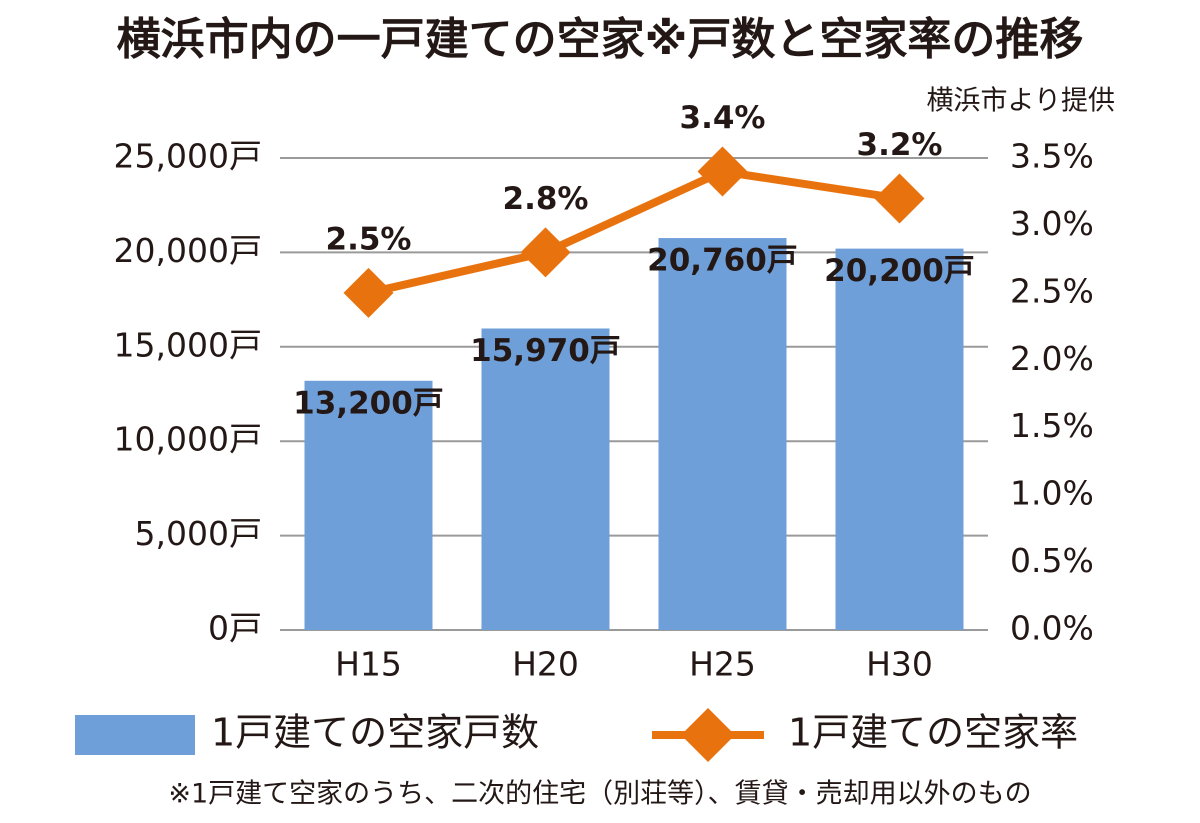 This screenshot has width=1200, height=823. I want to click on legend-swatch, so click(135, 735).